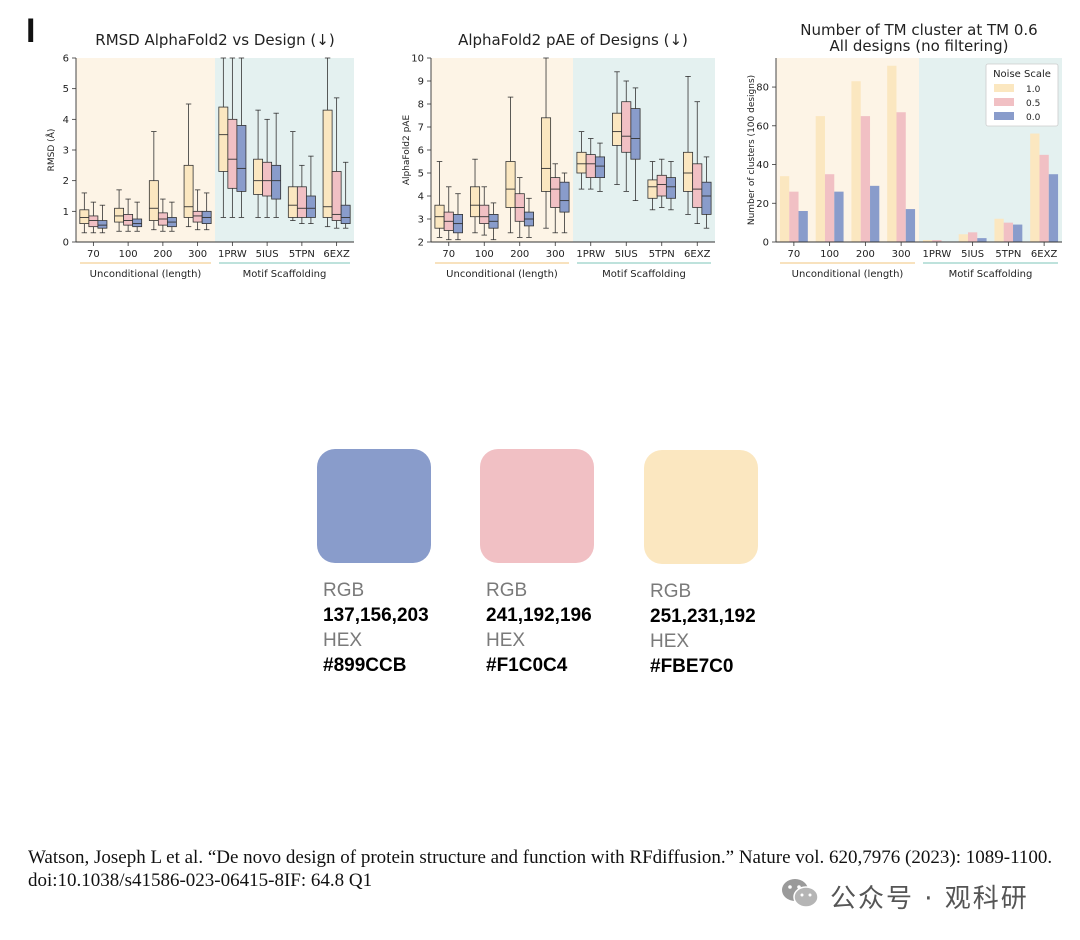  What do you see at coordinates (1004, 116) in the screenshot?
I see `legend-swatch` at bounding box center [1004, 116].